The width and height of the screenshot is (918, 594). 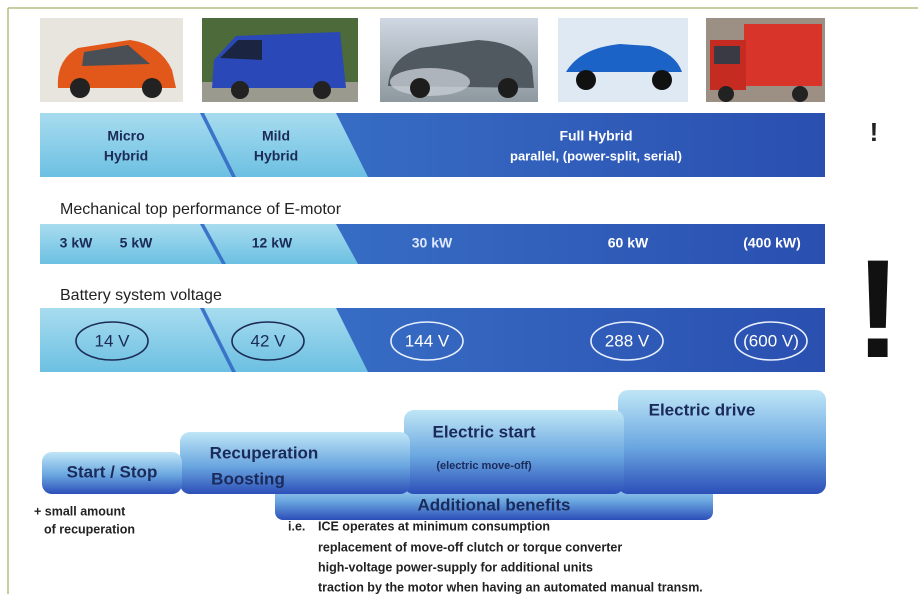 What do you see at coordinates (484, 431) in the screenshot?
I see `function-label: Electric start` at bounding box center [484, 431].